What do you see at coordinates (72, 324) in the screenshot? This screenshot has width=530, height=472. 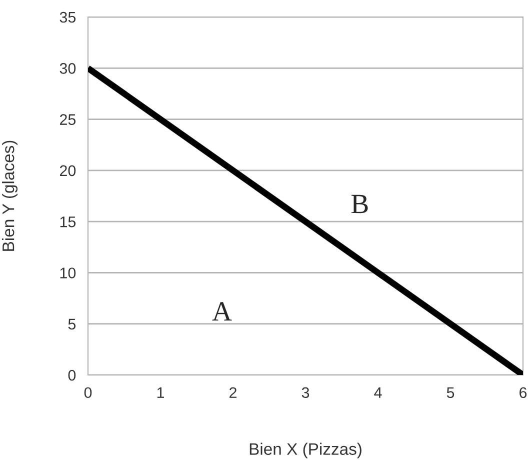 I see `y-tick-label: 5` at bounding box center [72, 324].